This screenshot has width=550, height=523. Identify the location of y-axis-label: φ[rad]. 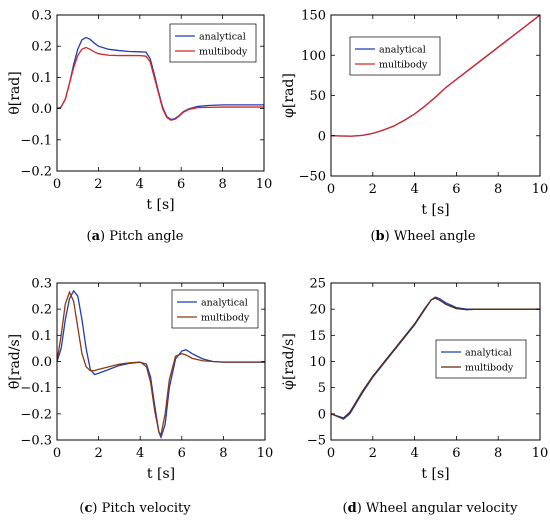
(289, 95).